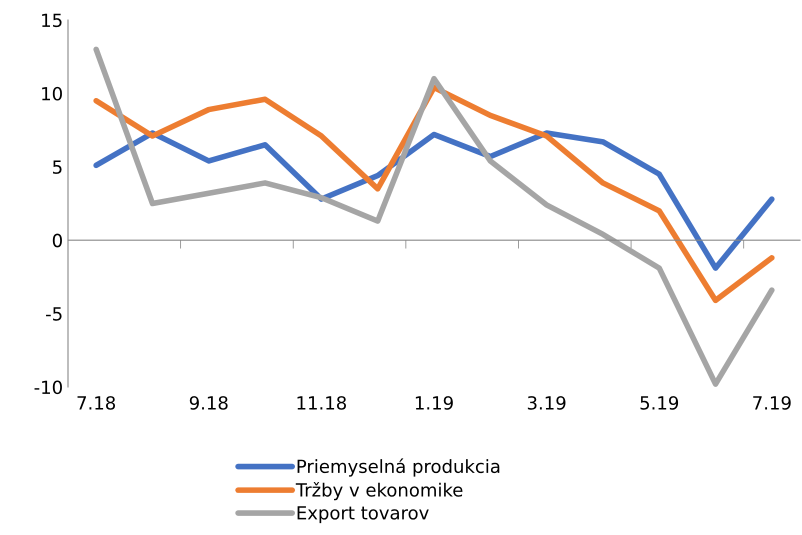  I want to click on legend-label: Export tovarov, so click(363, 515).